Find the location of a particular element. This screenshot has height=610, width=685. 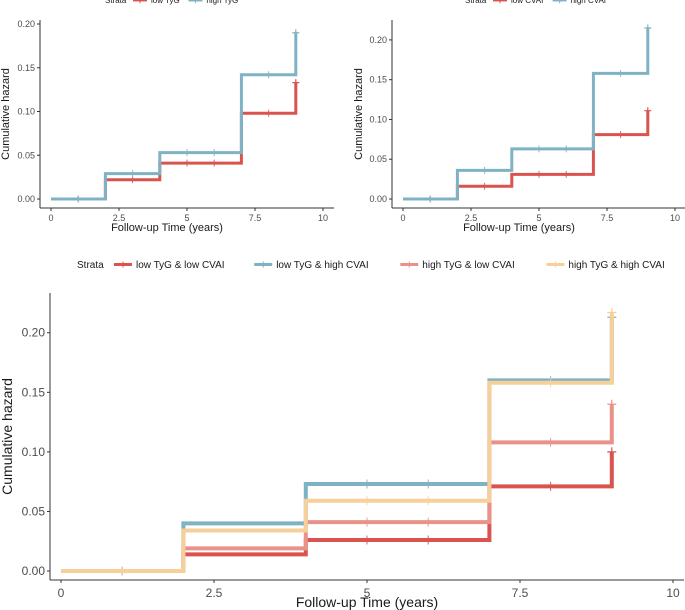

legend: Strata low TyG high TyG is located at coordinates (171, 2).